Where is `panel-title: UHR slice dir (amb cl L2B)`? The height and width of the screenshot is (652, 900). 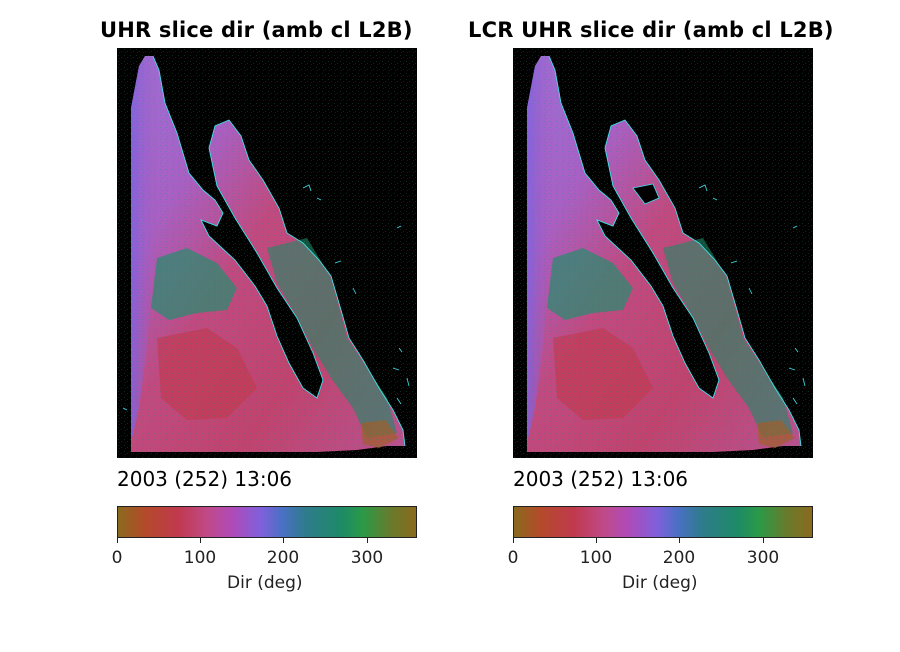
panel-title: UHR slice dir (amb cl L2B) is located at coordinates (256, 30).